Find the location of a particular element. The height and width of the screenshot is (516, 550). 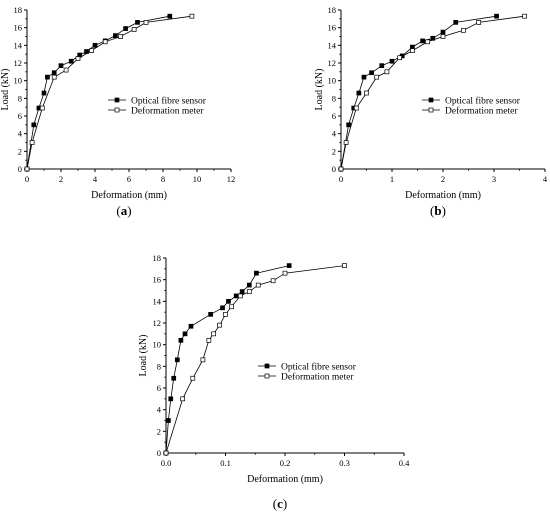

x-axis-title: Deformation (mm) is located at coordinates (285, 479).